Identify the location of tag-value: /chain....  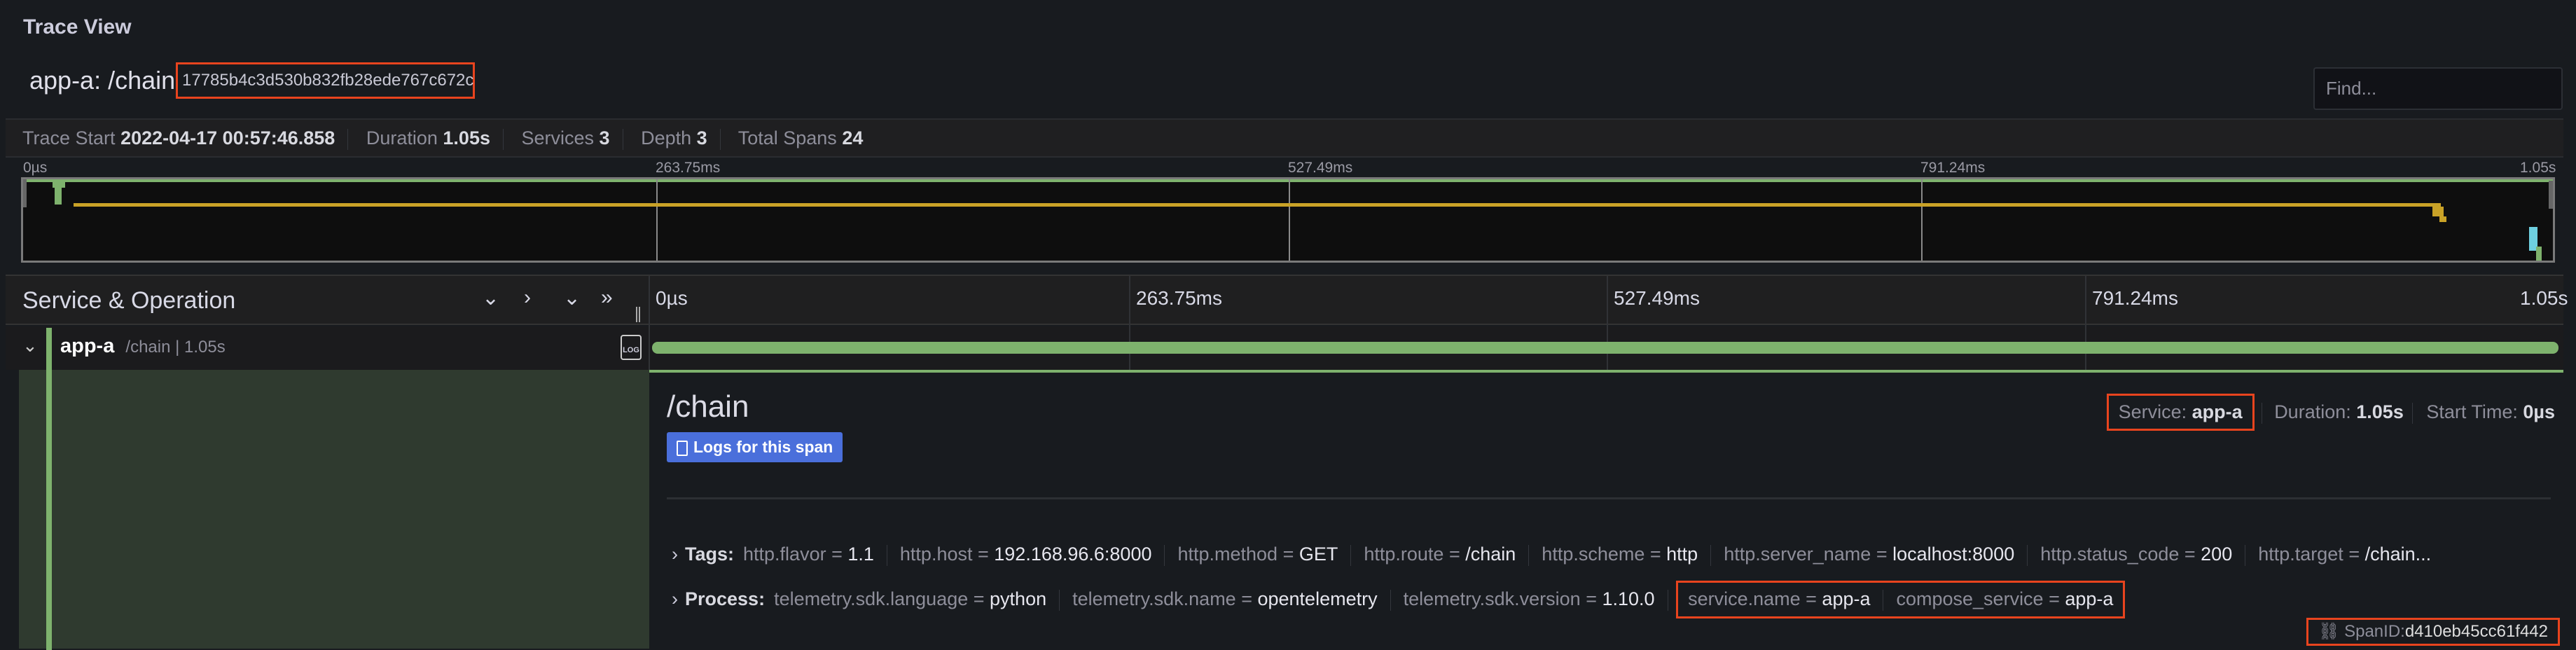
(2398, 554).